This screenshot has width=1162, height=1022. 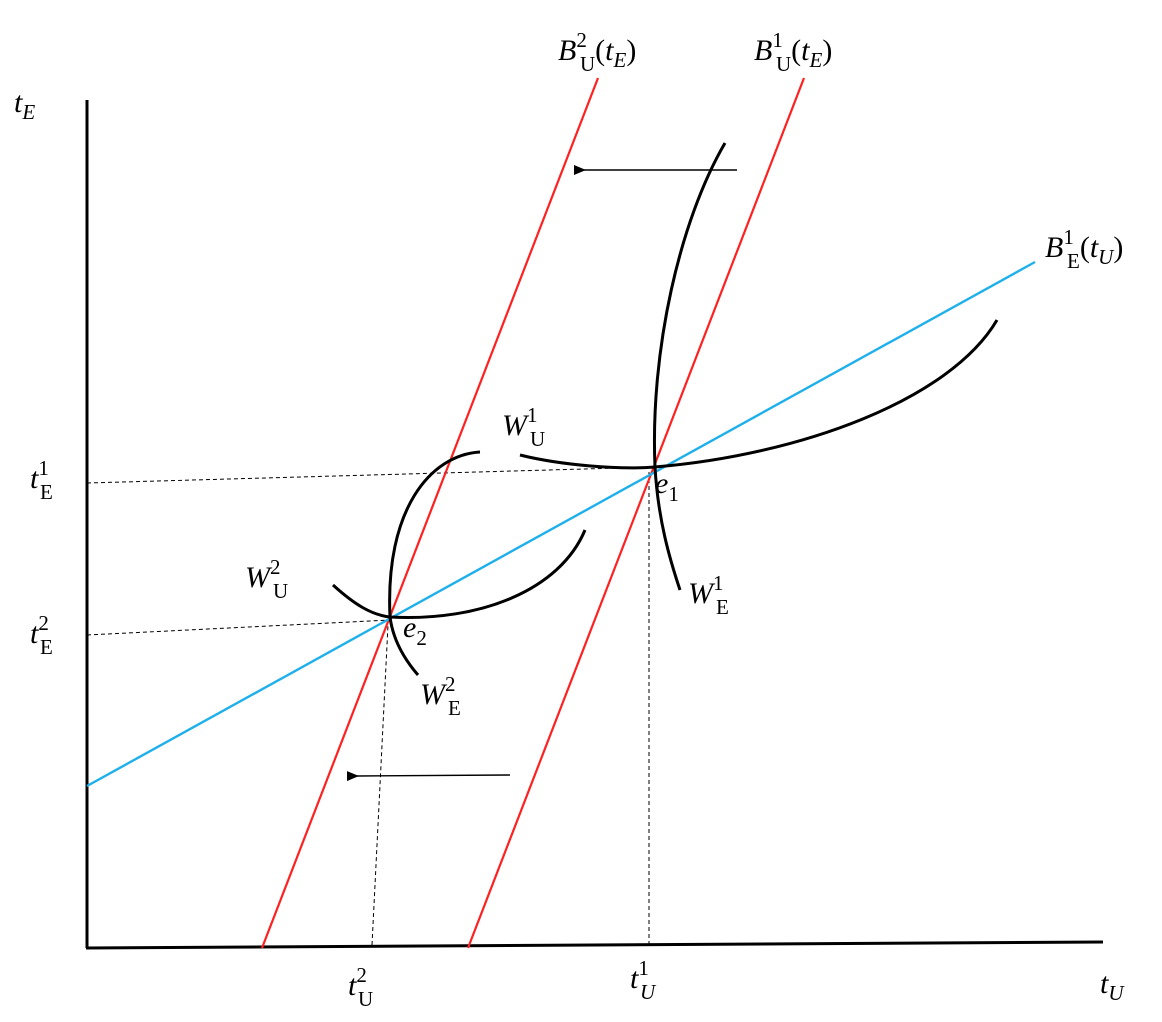 I want to click on shift-arrow, so click(x=428, y=776).